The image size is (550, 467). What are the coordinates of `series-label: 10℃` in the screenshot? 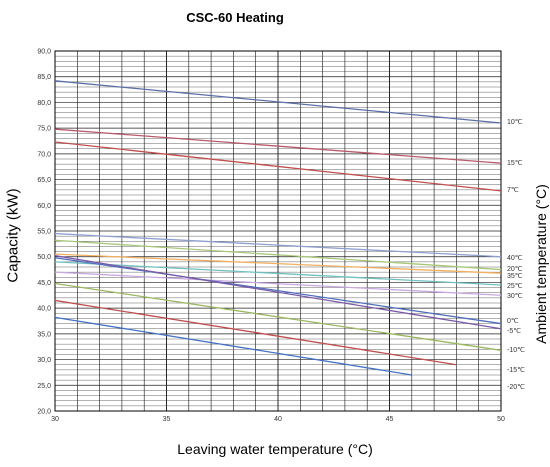 It's located at (515, 122).